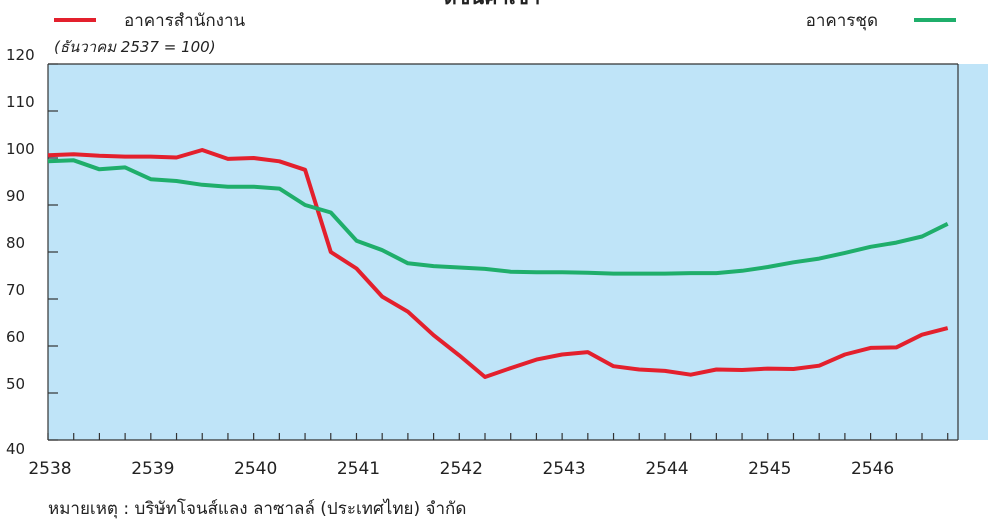  What do you see at coordinates (15, 449) in the screenshot?
I see `y-tick-label: 40` at bounding box center [15, 449].